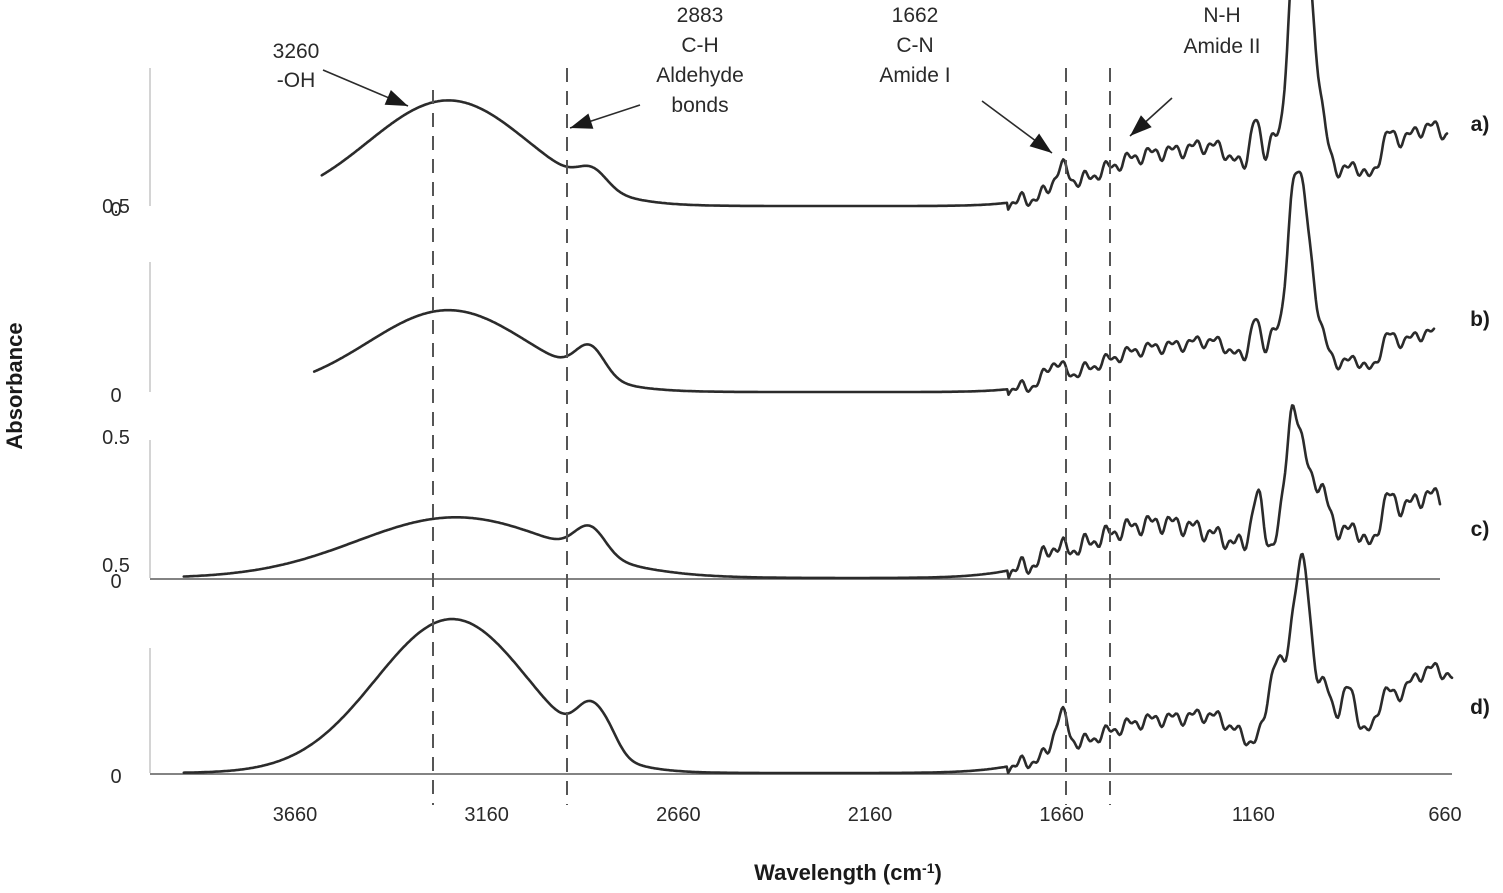 The width and height of the screenshot is (1503, 893). Describe the element at coordinates (700, 15) in the screenshot. I see `annotation-text: 2883` at that location.